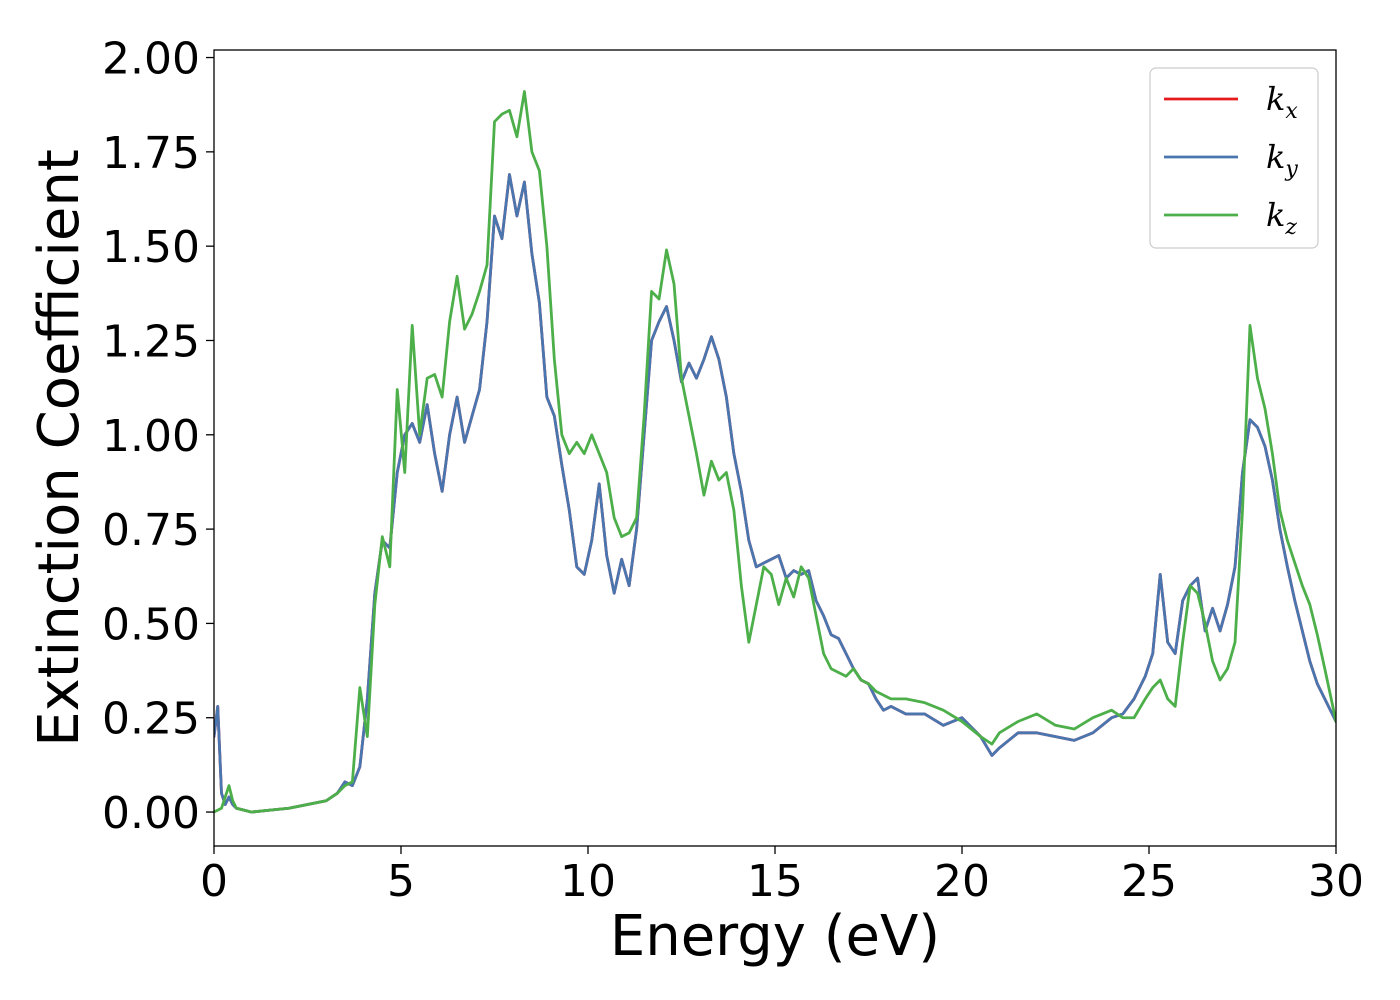 This screenshot has height=1000, width=1400. I want to click on legend-label-z: kz, so click(1281, 218).